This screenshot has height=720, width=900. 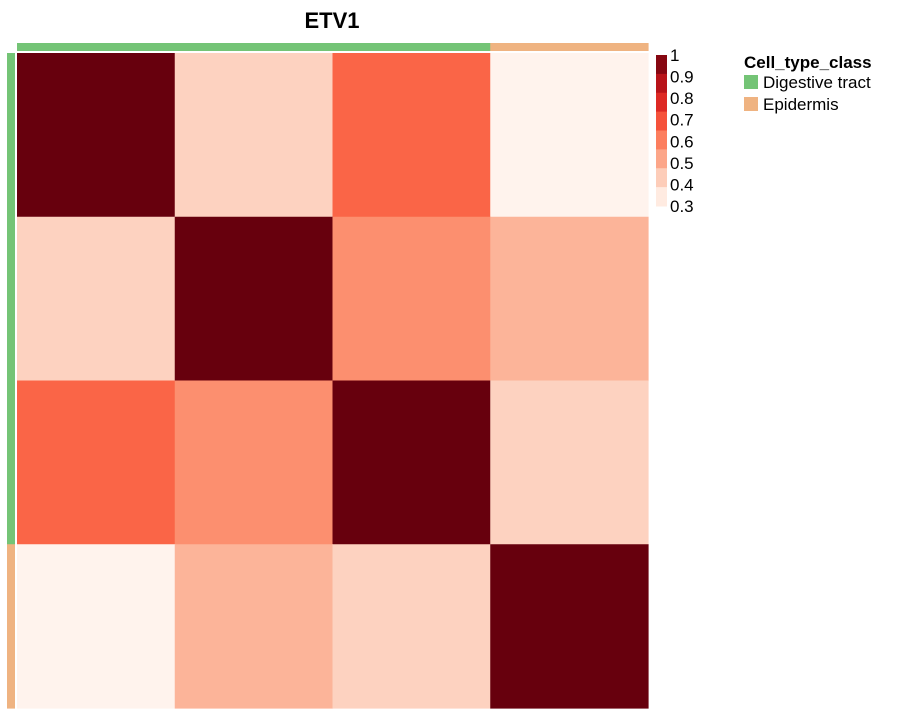 What do you see at coordinates (808, 62) in the screenshot?
I see `legend-title: Cell_type_class` at bounding box center [808, 62].